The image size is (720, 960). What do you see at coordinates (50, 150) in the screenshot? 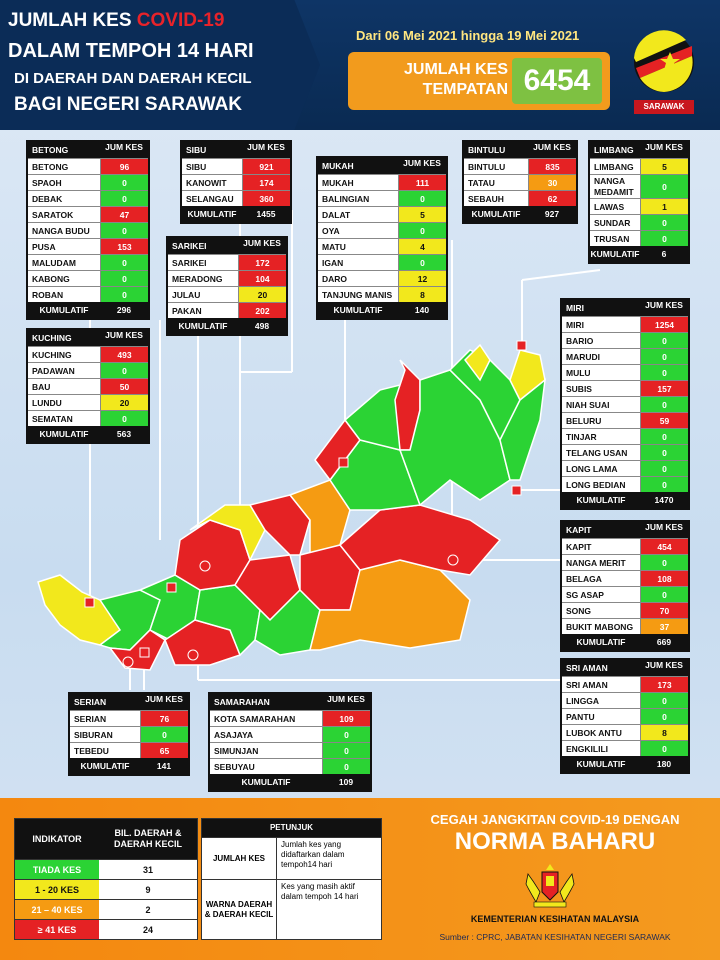
I see `division-name: BETONG` at bounding box center [50, 150].